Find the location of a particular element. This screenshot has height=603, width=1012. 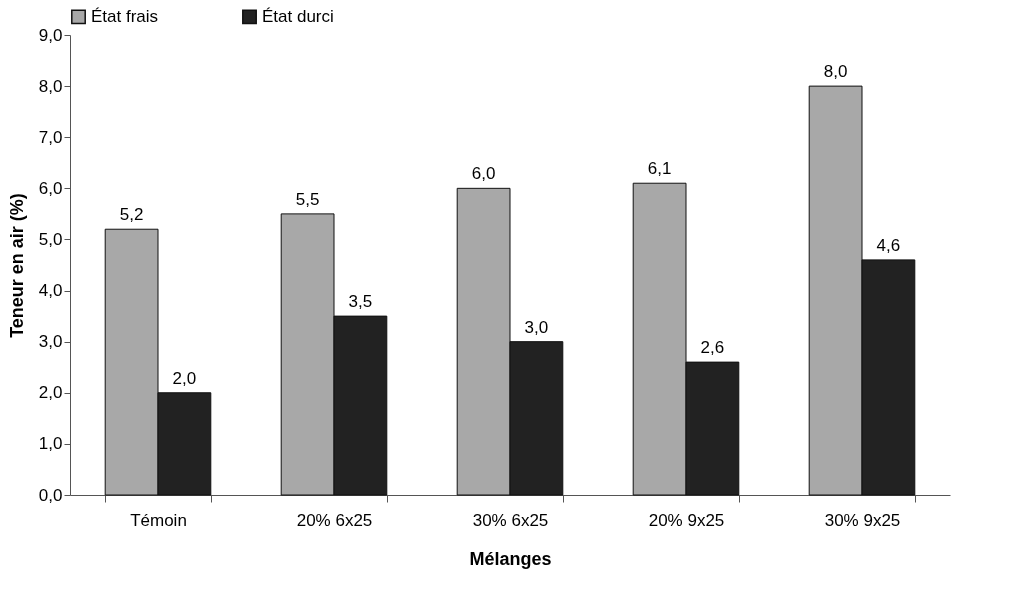

y-tick-label: 0,0 is located at coordinates (50, 495).